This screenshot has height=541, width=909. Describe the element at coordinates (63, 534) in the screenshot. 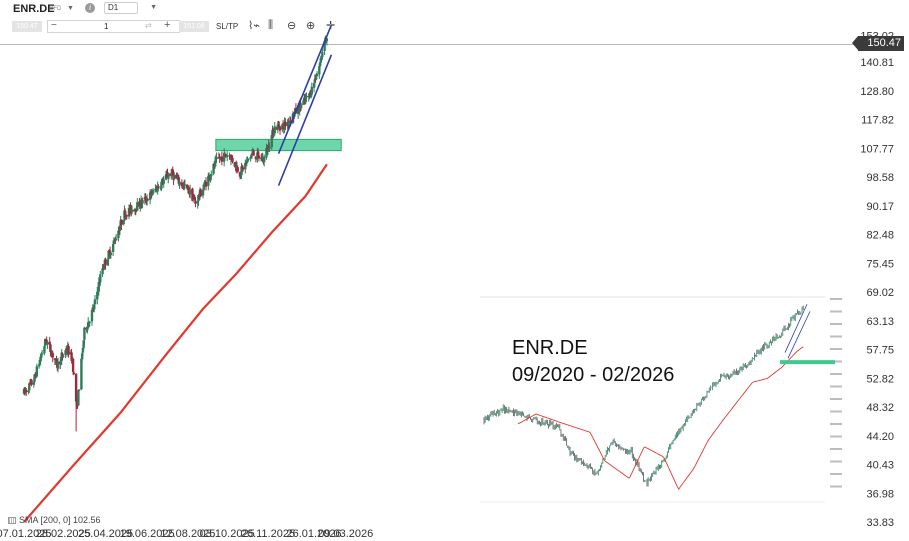

I see `x-tick-label: 28.02.2025` at that location.